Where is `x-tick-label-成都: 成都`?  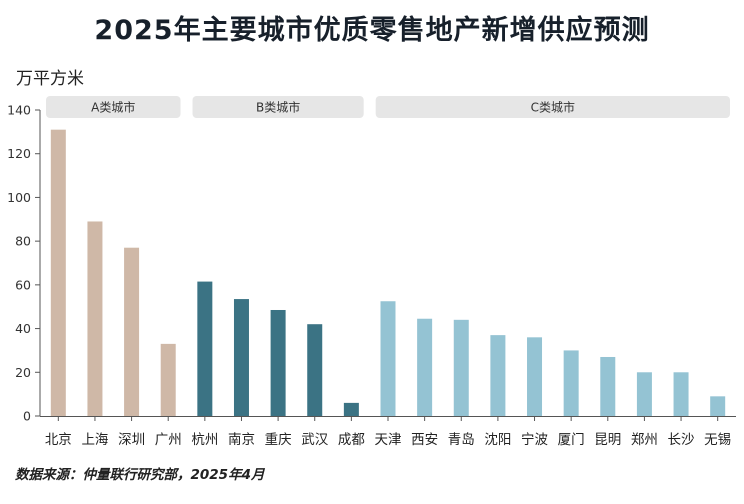 x-tick-label-成都: 成都 is located at coordinates (351, 440).